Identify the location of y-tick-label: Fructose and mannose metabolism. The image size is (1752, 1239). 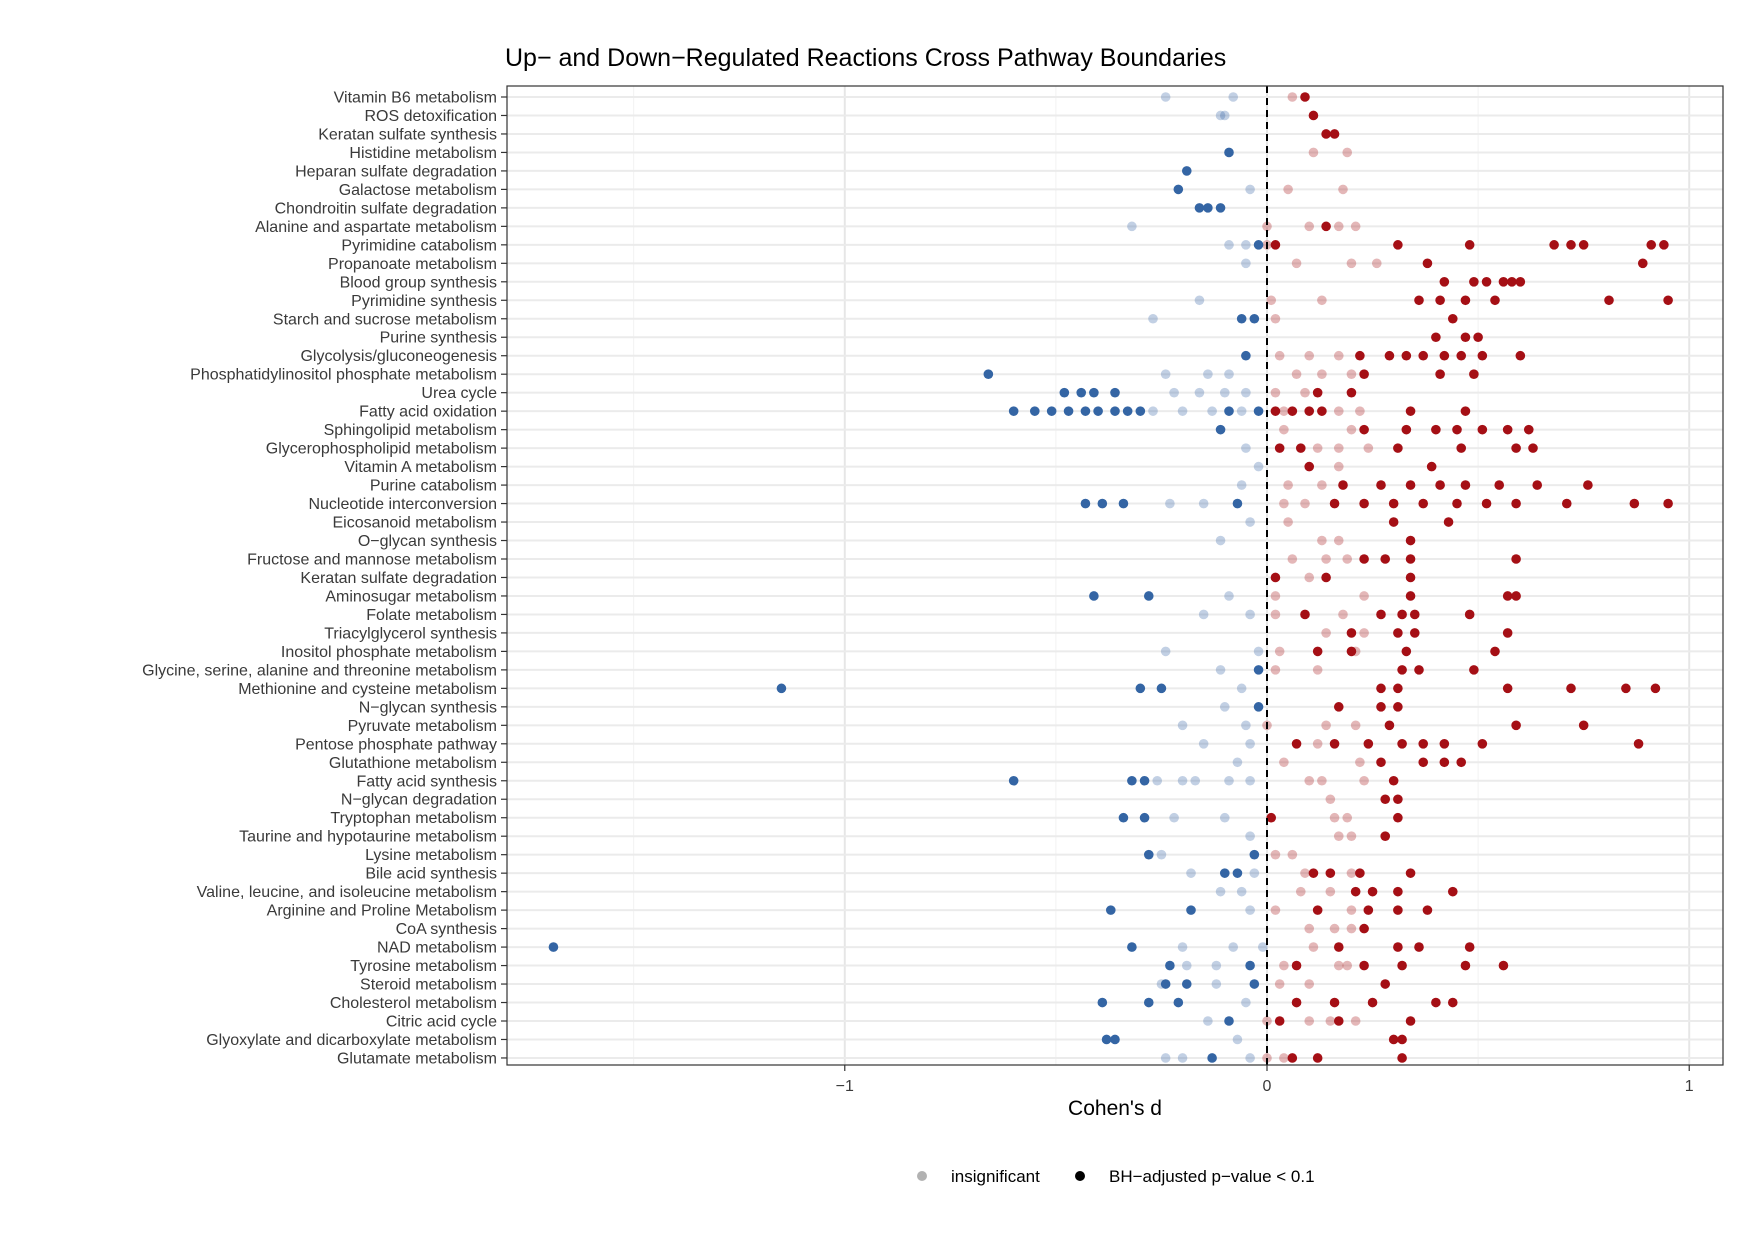
(372, 560).